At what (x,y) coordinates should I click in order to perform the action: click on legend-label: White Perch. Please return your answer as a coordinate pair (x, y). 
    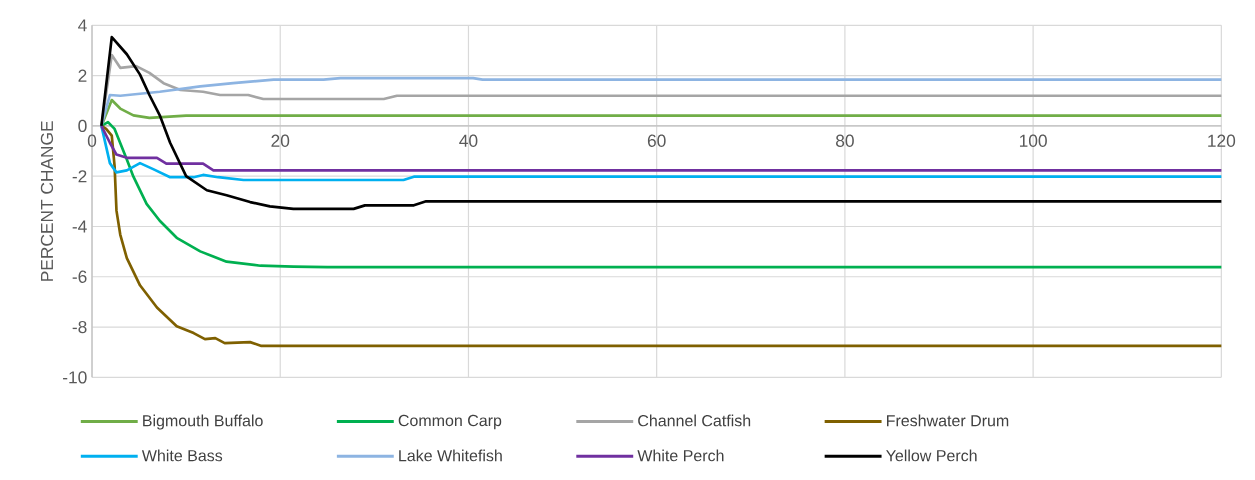
    Looking at the image, I should click on (680, 455).